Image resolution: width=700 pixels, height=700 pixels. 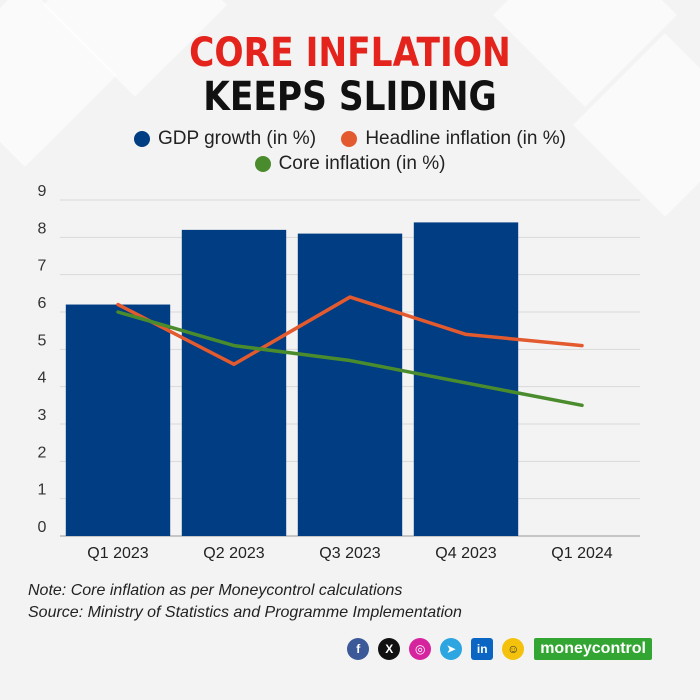 What do you see at coordinates (237, 138) in the screenshot?
I see `legend-label-gdp: GDP growth (in %)` at bounding box center [237, 138].